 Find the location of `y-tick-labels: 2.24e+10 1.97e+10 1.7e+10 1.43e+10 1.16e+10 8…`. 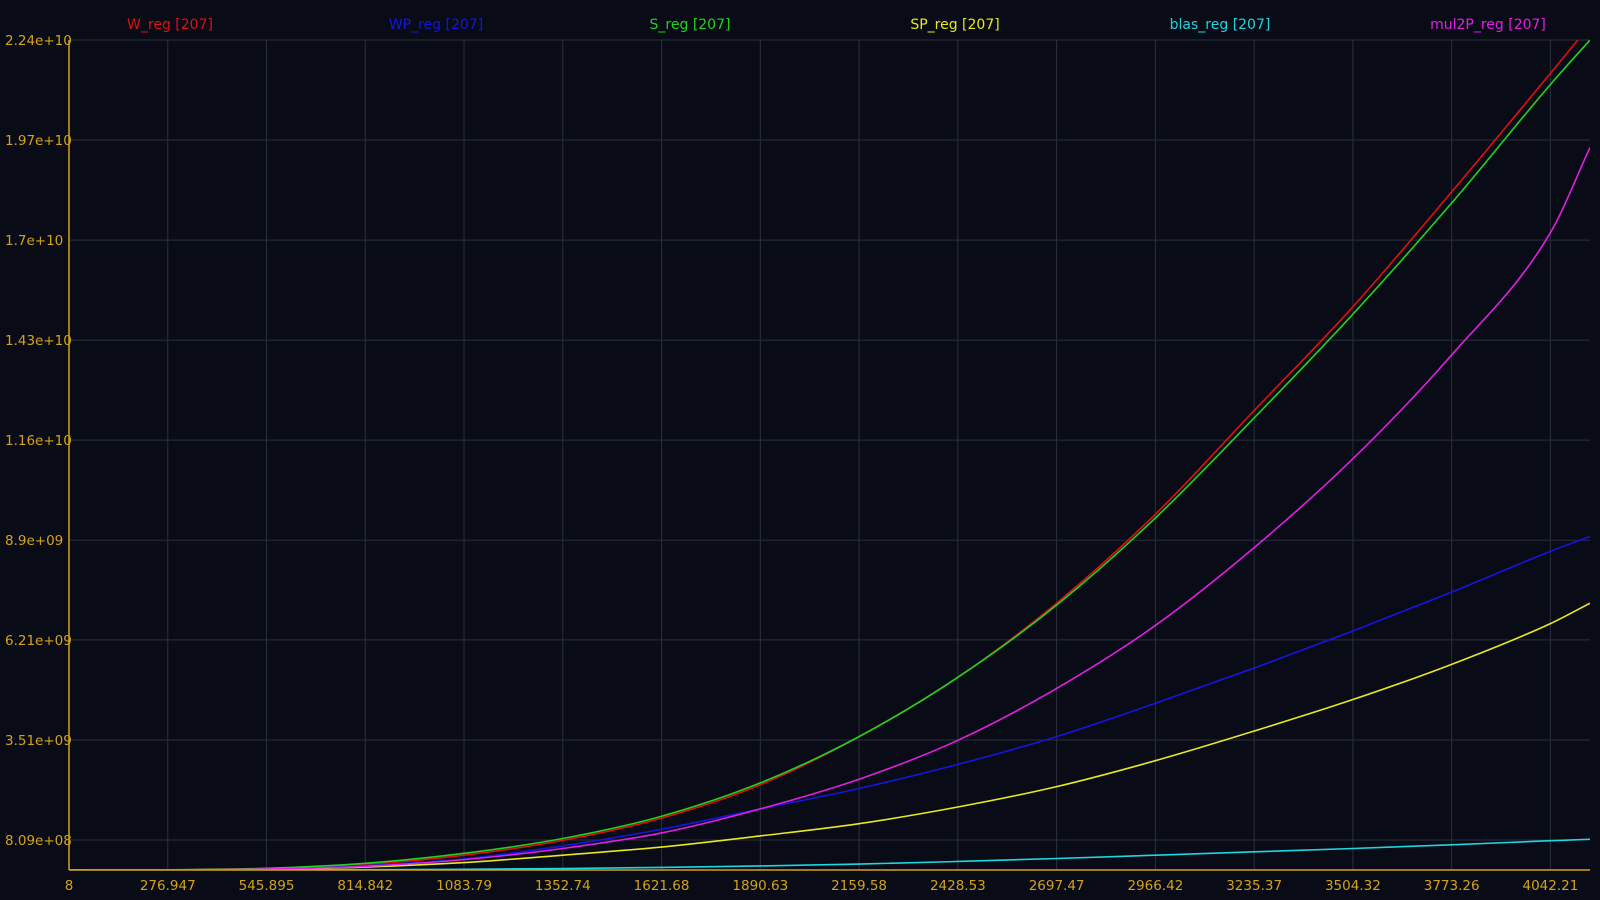

y-tick-labels: 2.24e+10 1.97e+10 1.7e+10 1.43e+10 1.16e+10 8… is located at coordinates (38, 441).